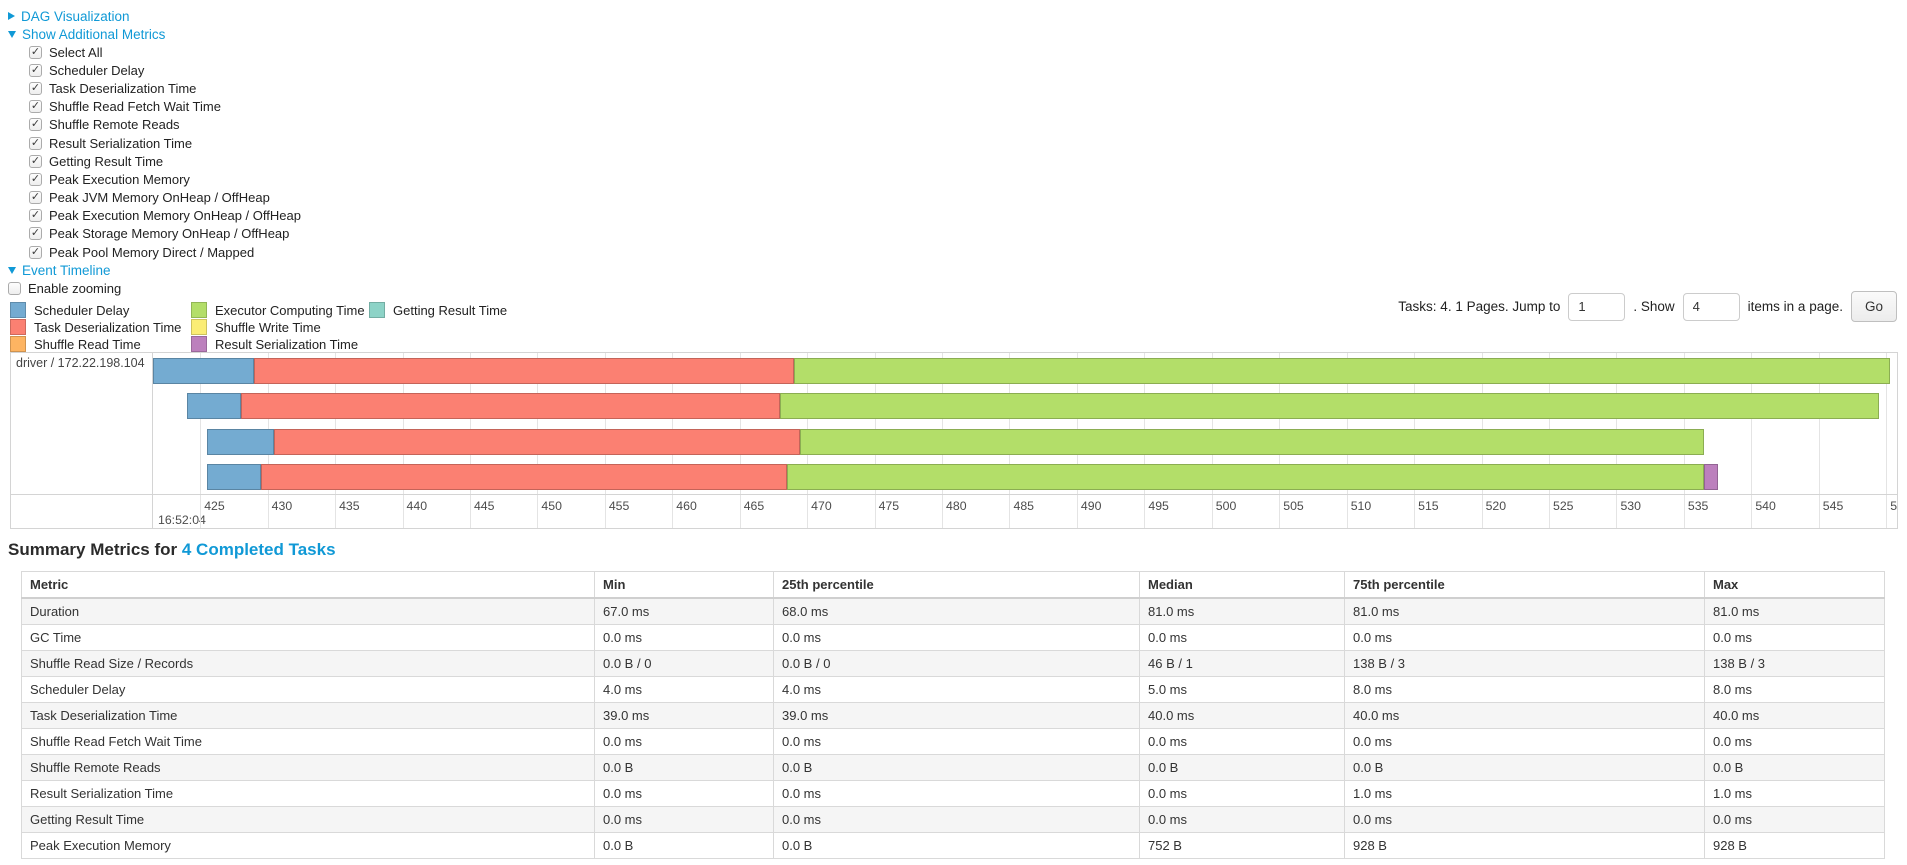 This screenshot has width=1907, height=865. Describe the element at coordinates (97, 70) in the screenshot. I see `metric-checkbox-label: Scheduler Delay` at that location.